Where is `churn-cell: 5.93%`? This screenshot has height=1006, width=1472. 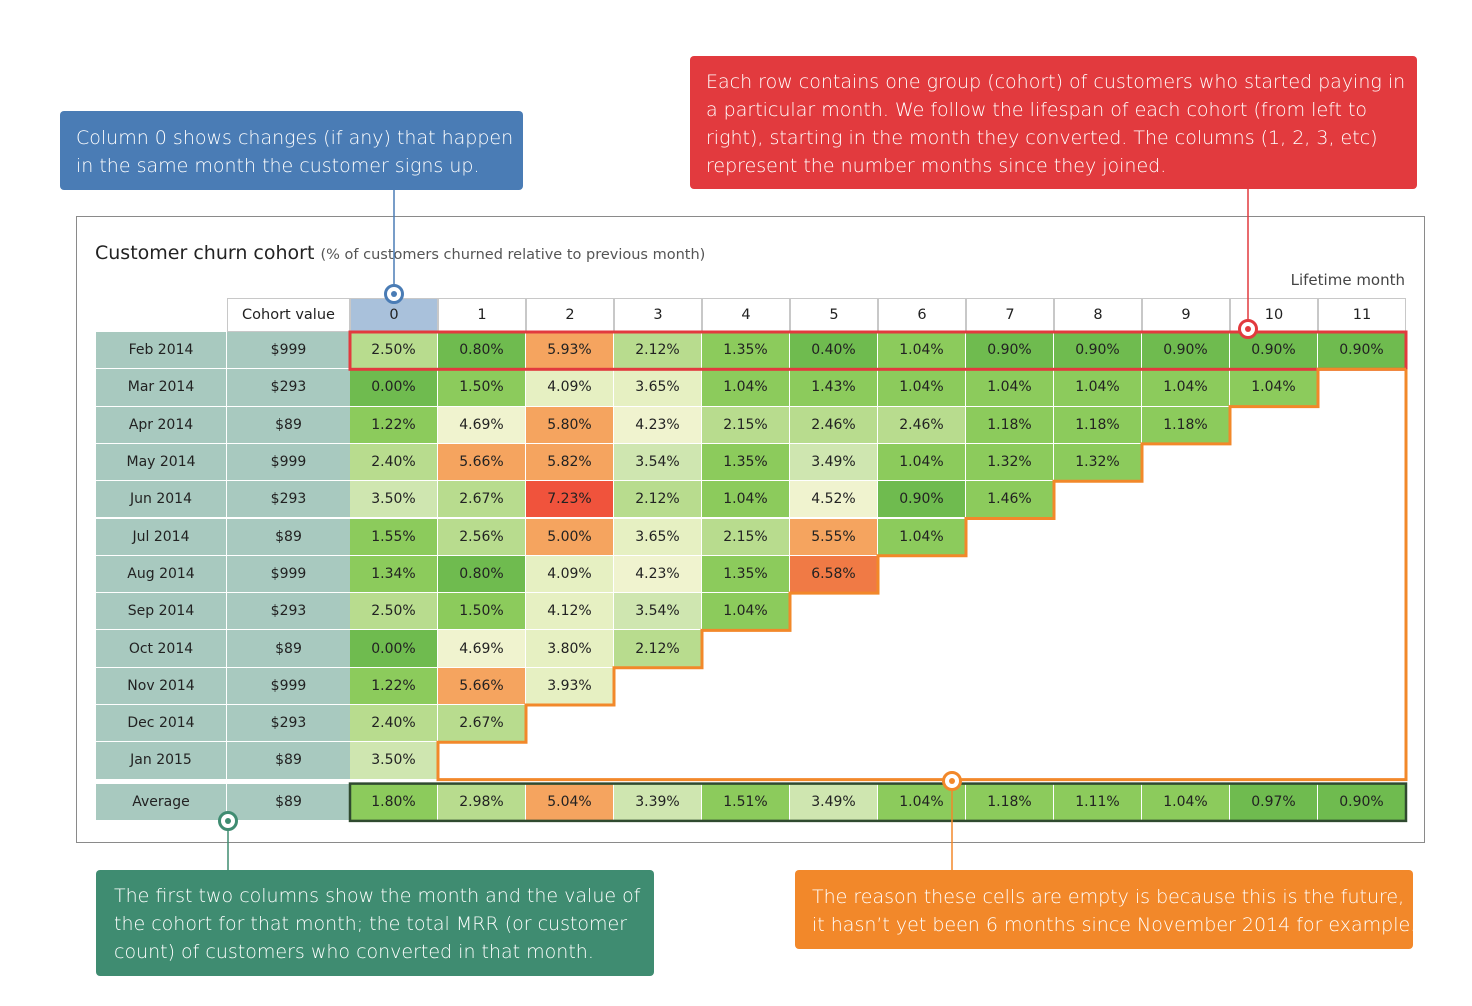 churn-cell: 5.93% is located at coordinates (570, 351).